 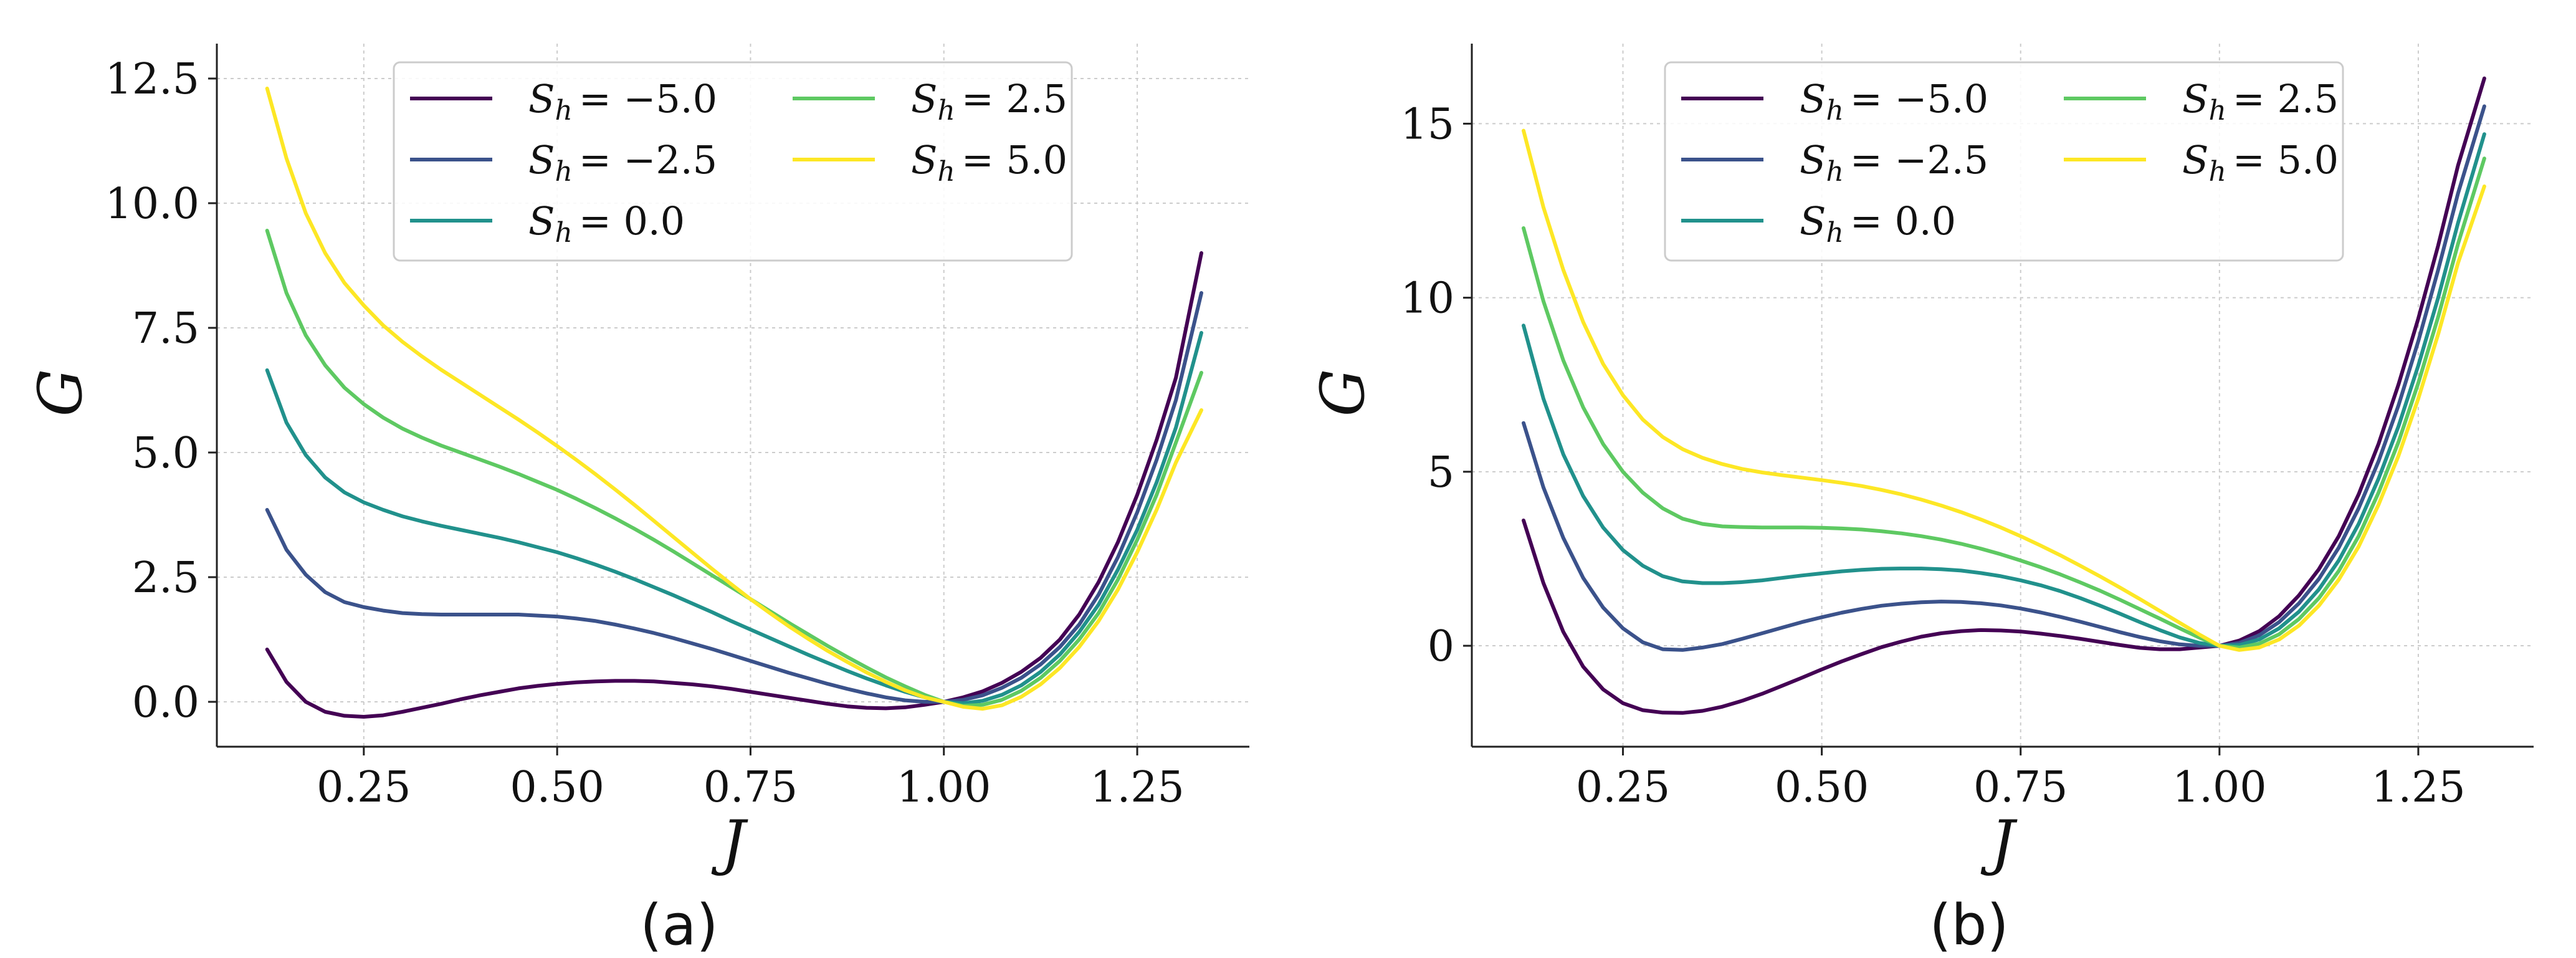 What do you see at coordinates (1822, 787) in the screenshot?
I see `panel-b-xtick-label-1: 0.50` at bounding box center [1822, 787].